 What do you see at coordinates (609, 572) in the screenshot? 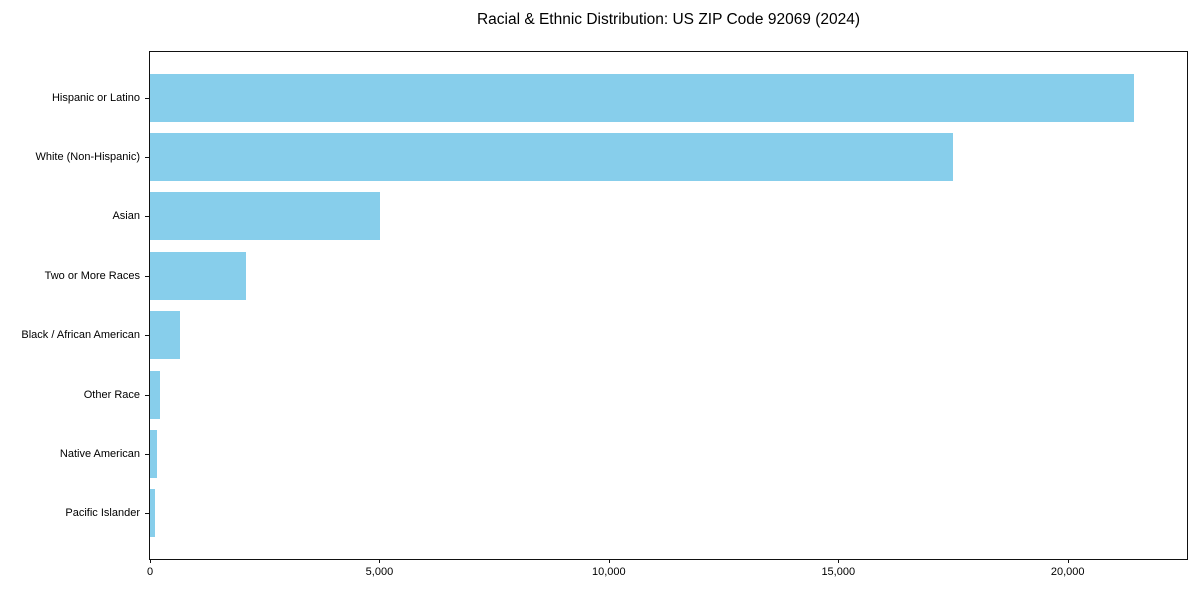
I see `x-tick-label: 10,000` at bounding box center [609, 572].